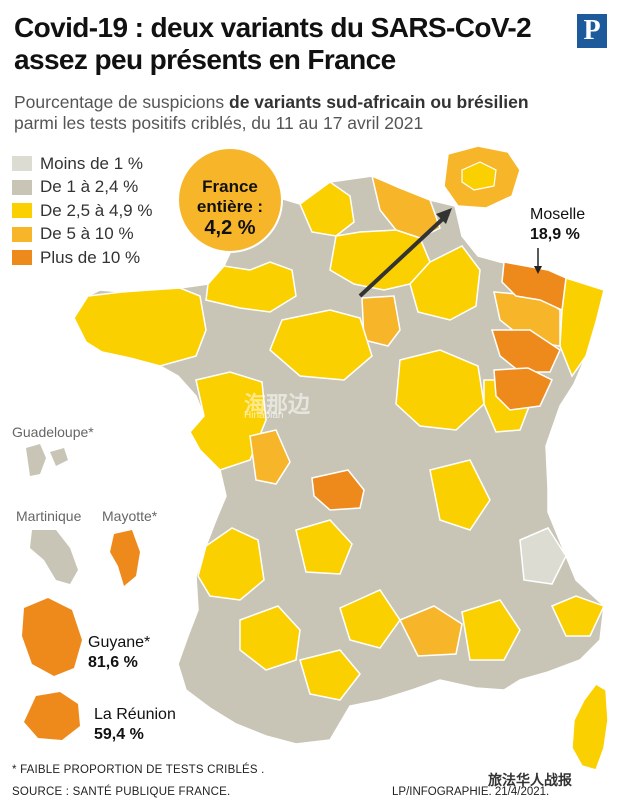 Image resolution: width=622 pixels, height=806 pixels. I want to click on arrow-to-inset-head, so click(444, 216).